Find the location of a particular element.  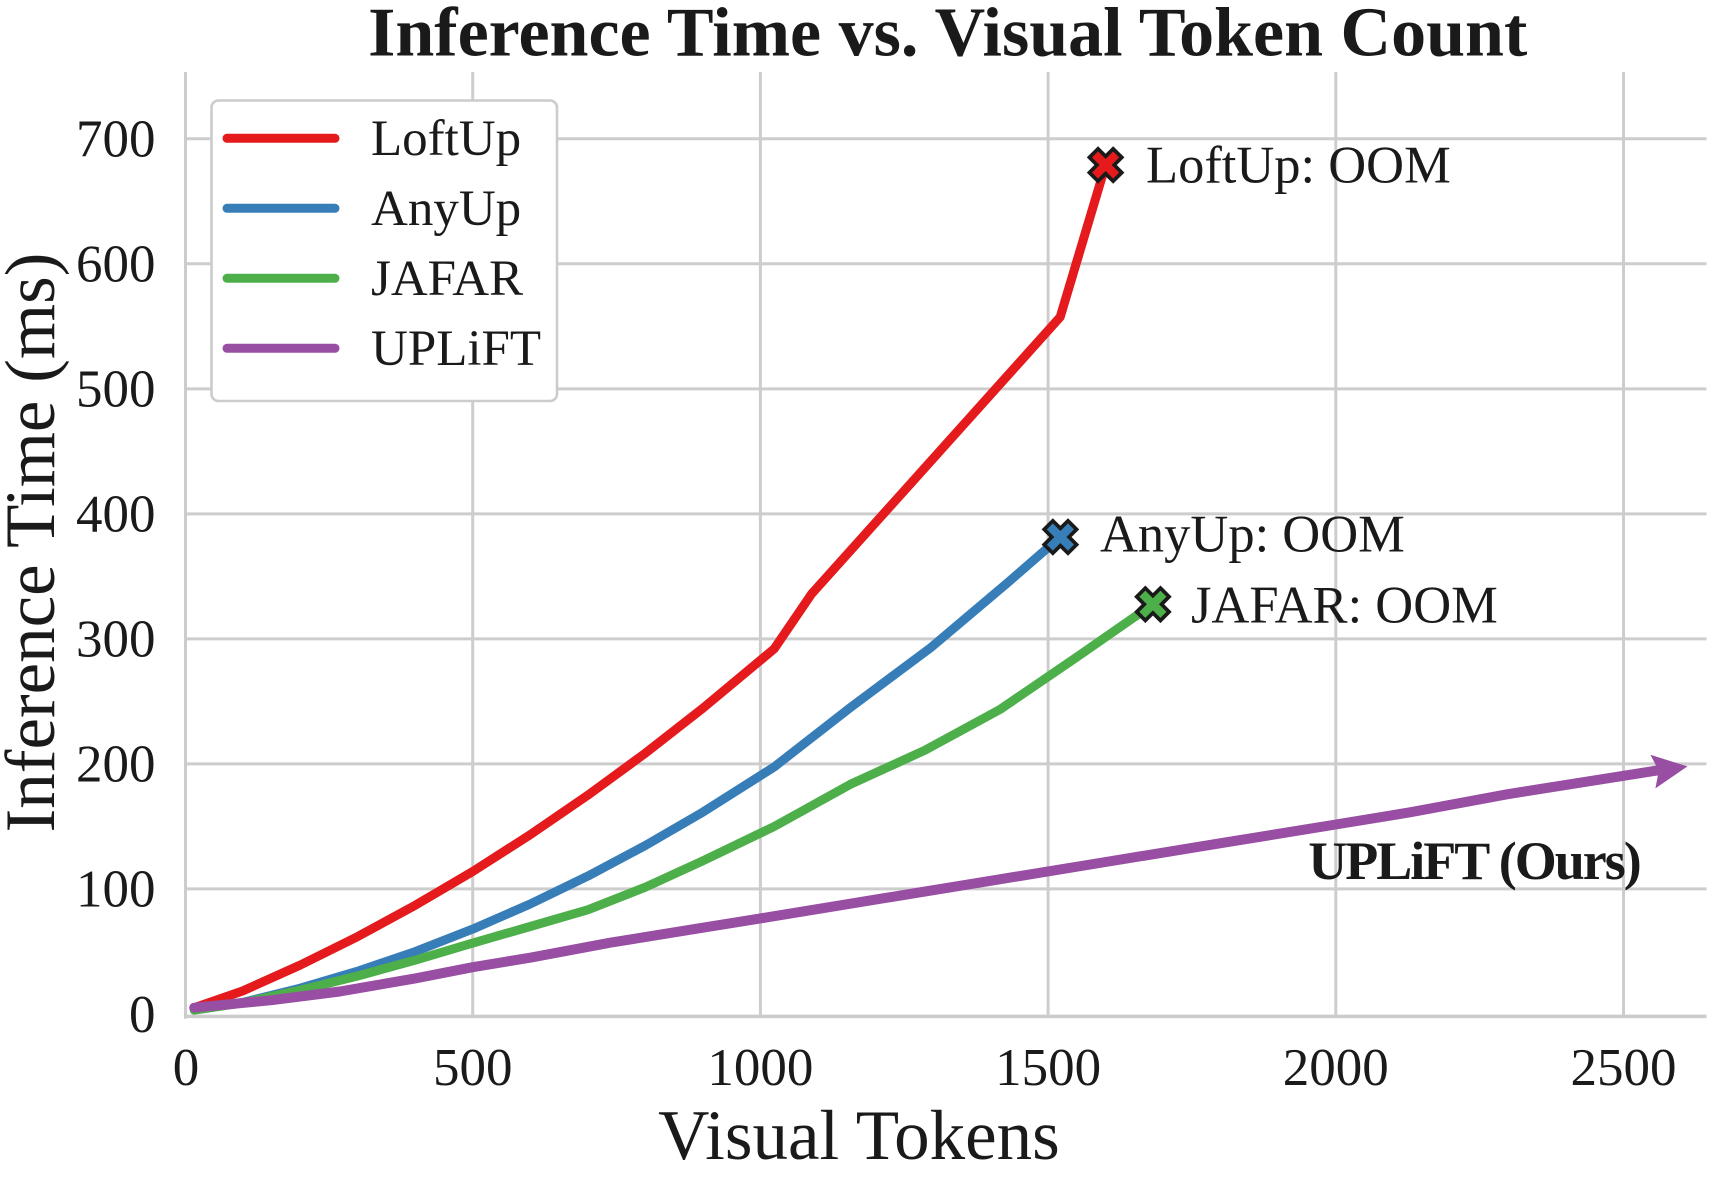

svg-text: Visual Tokens is located at coordinates (859, 1136).